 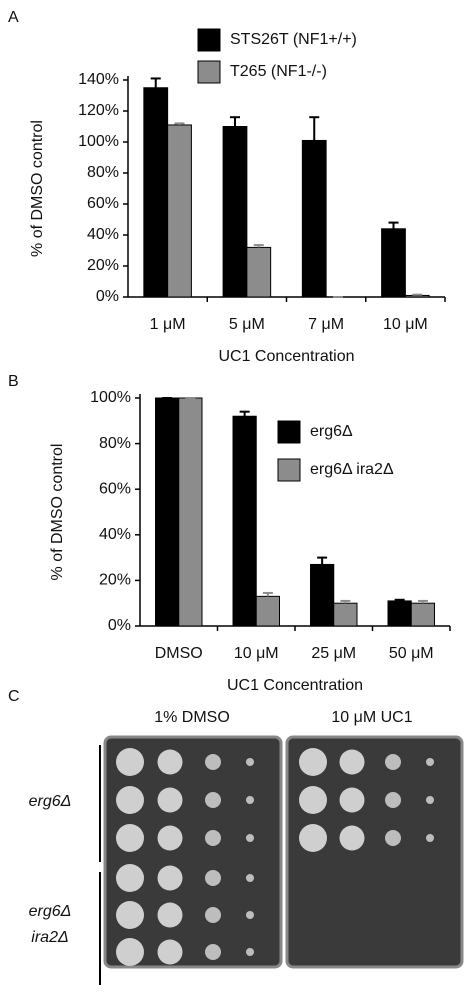 What do you see at coordinates (179, 653) in the screenshot?
I see `x-tick-label: DMSO` at bounding box center [179, 653].